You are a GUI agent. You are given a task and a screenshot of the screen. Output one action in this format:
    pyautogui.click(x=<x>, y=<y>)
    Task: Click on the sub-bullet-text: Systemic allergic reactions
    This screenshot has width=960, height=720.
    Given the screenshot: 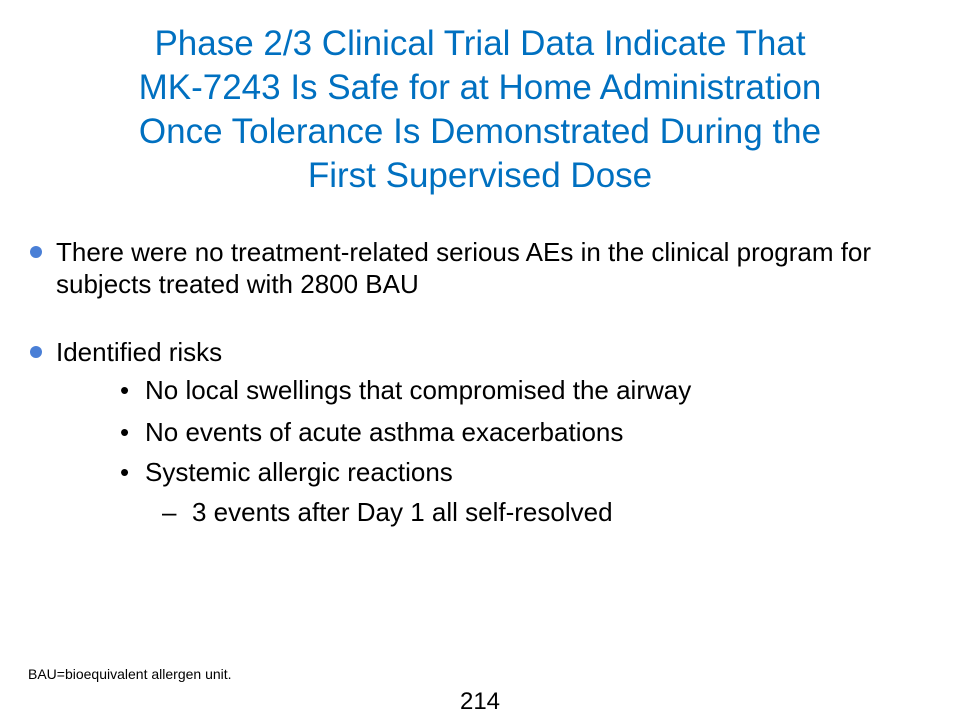 What is the action you would take?
    pyautogui.click(x=299, y=472)
    